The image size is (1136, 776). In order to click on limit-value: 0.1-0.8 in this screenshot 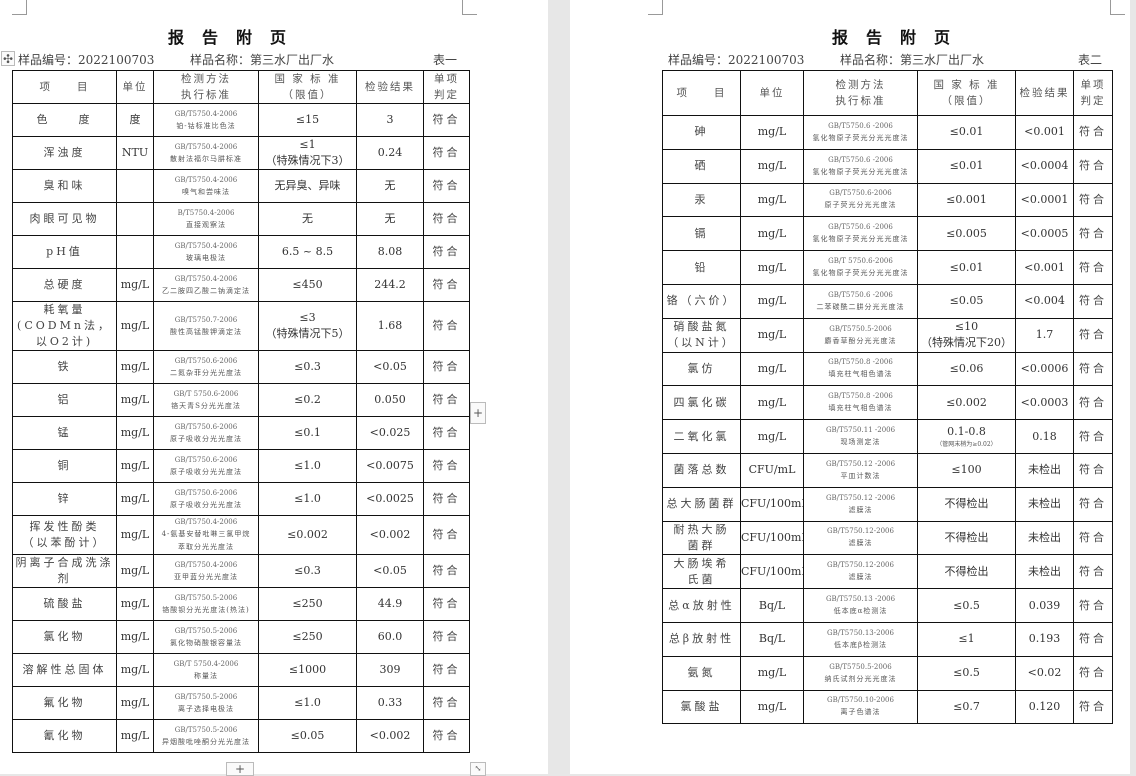, I will do `click(966, 431)`.